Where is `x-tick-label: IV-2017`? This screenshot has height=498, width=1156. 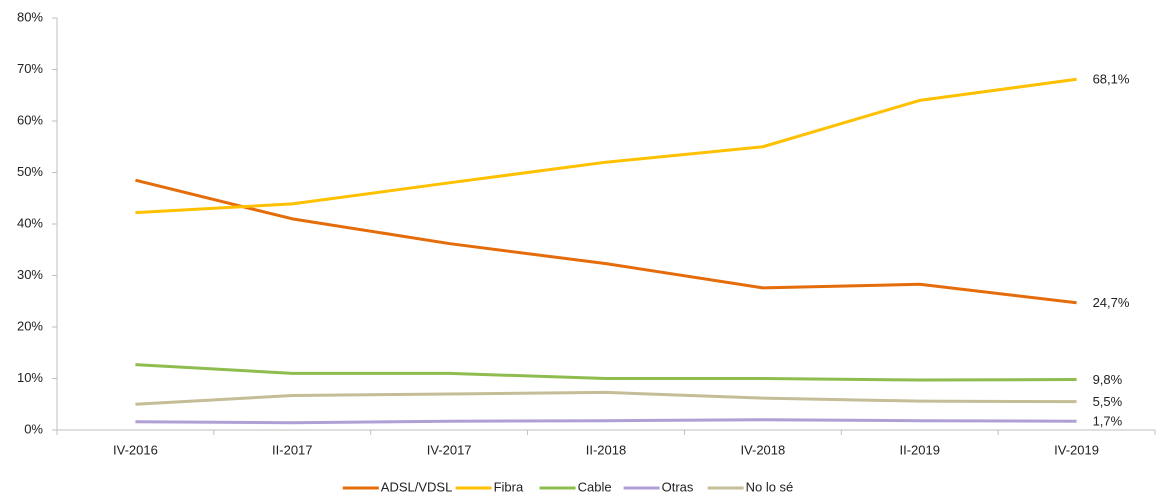
x-tick-label: IV-2017 is located at coordinates (449, 449).